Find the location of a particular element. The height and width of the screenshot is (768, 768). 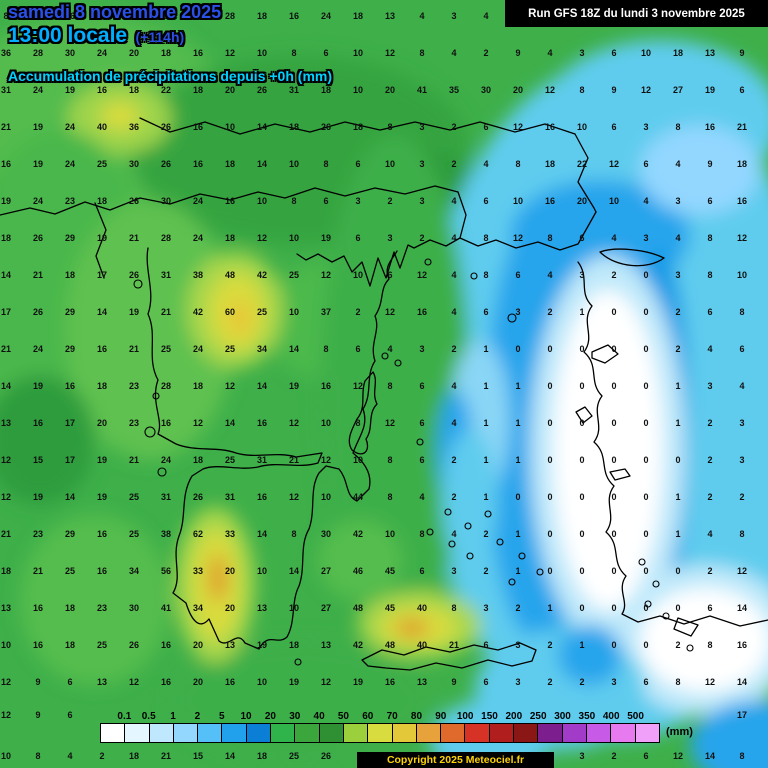

island-euboea is located at coordinates (363, 413).